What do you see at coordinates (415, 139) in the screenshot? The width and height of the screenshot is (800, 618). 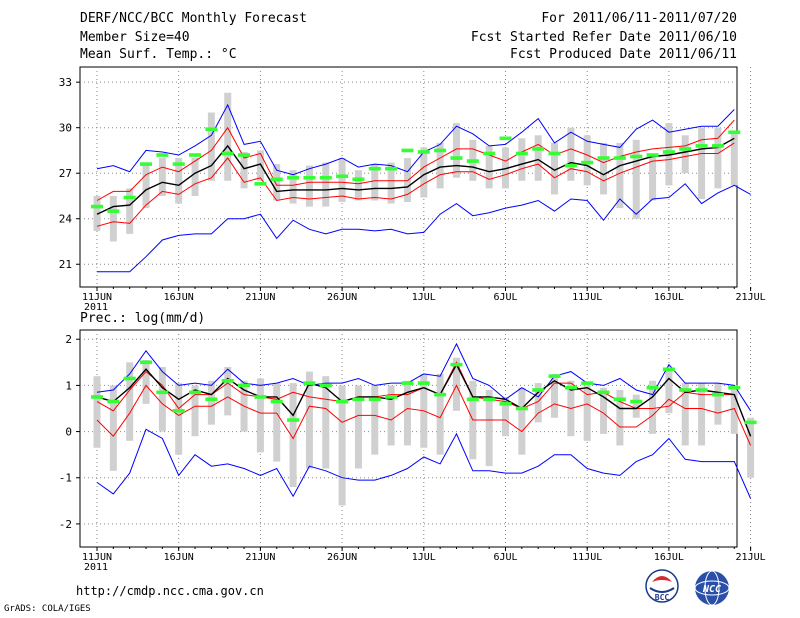 I see `temp-max-line` at bounding box center [415, 139].